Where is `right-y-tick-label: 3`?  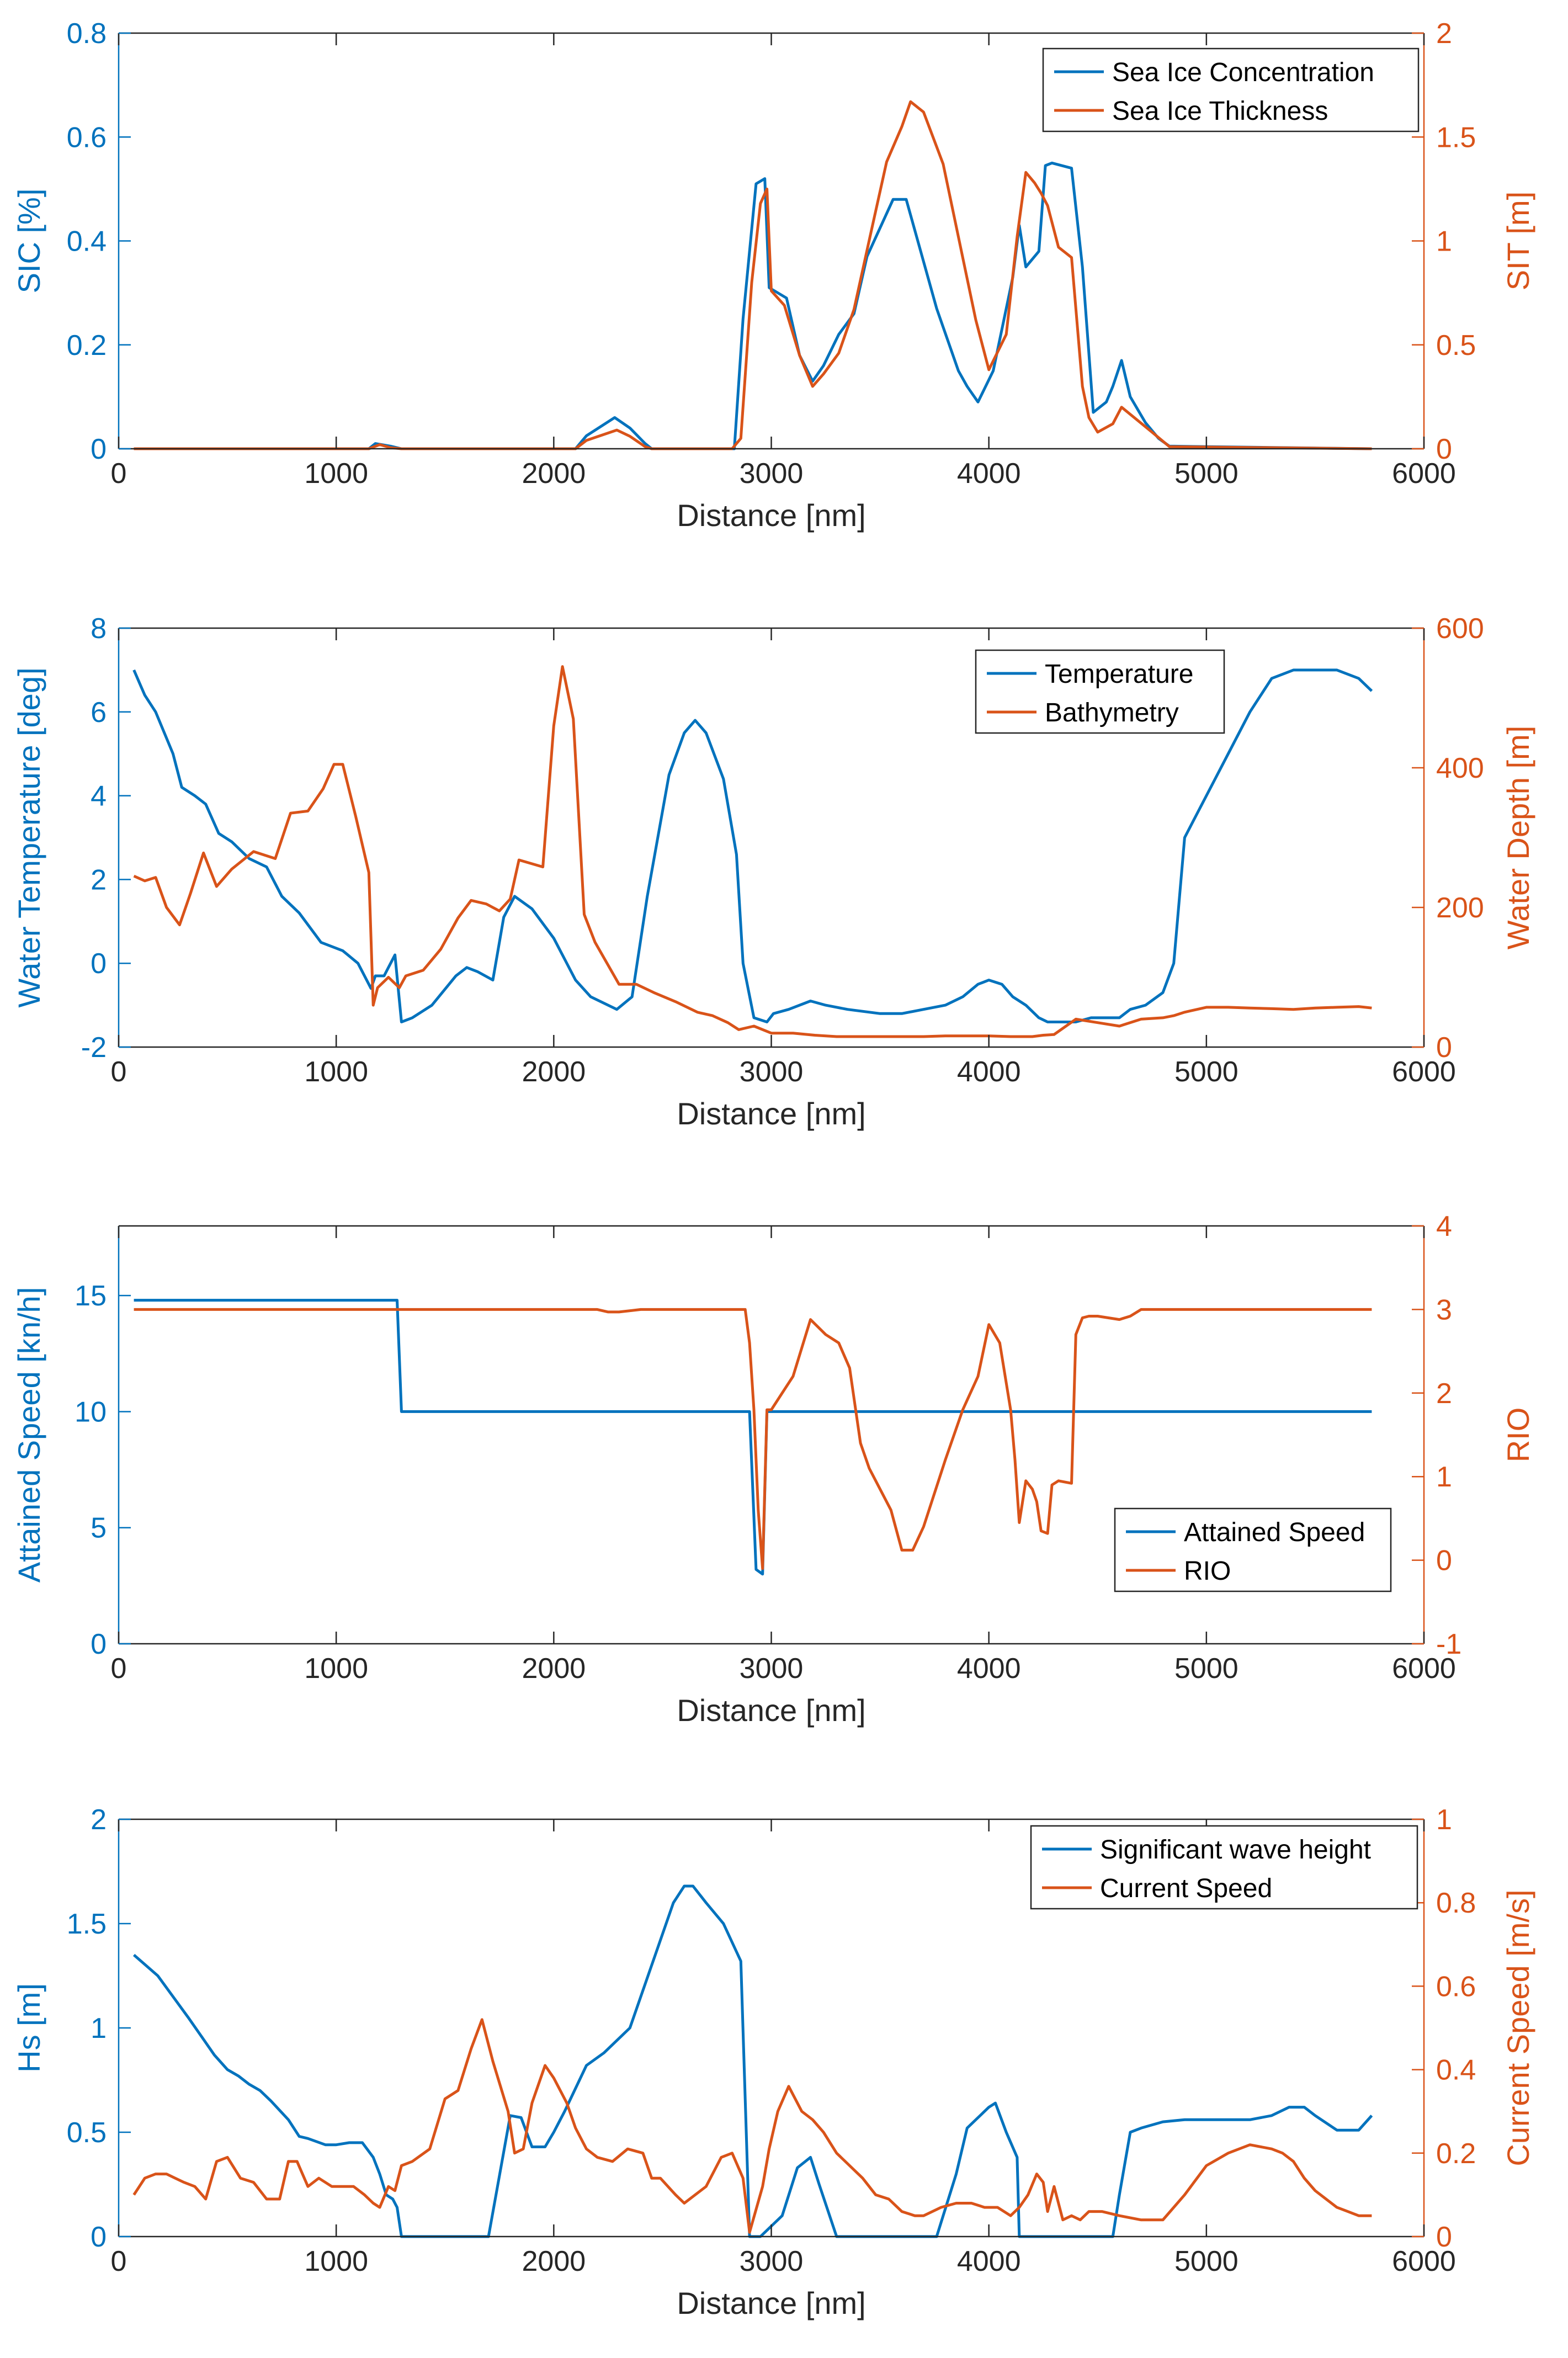
right-y-tick-label: 3 is located at coordinates (1444, 1310).